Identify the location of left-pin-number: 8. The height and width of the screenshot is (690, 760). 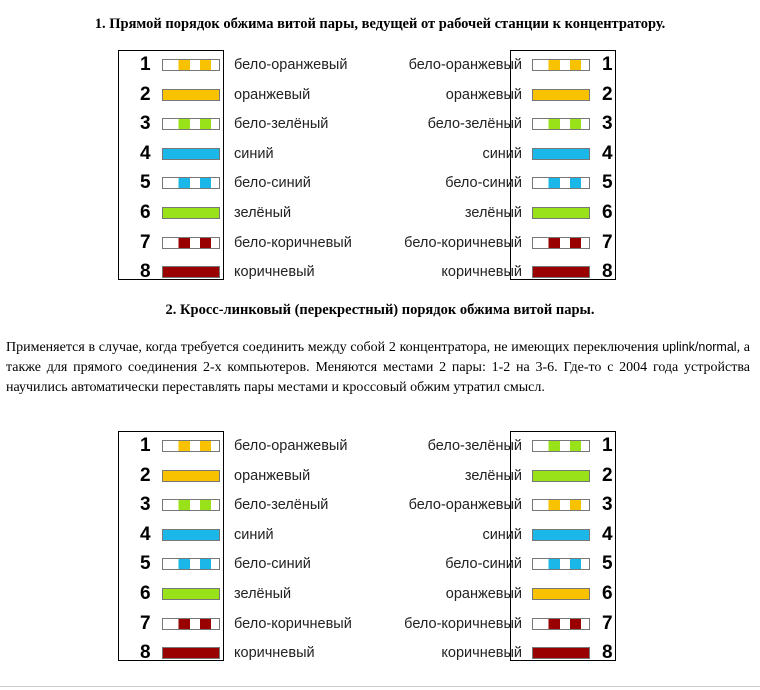
(145, 653).